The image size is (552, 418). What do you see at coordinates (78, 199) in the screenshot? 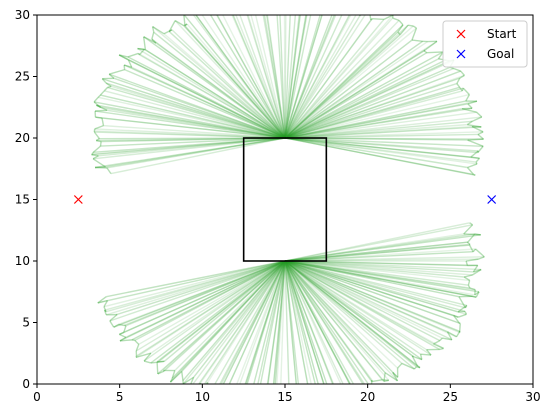
I see `start-marker` at bounding box center [78, 199].